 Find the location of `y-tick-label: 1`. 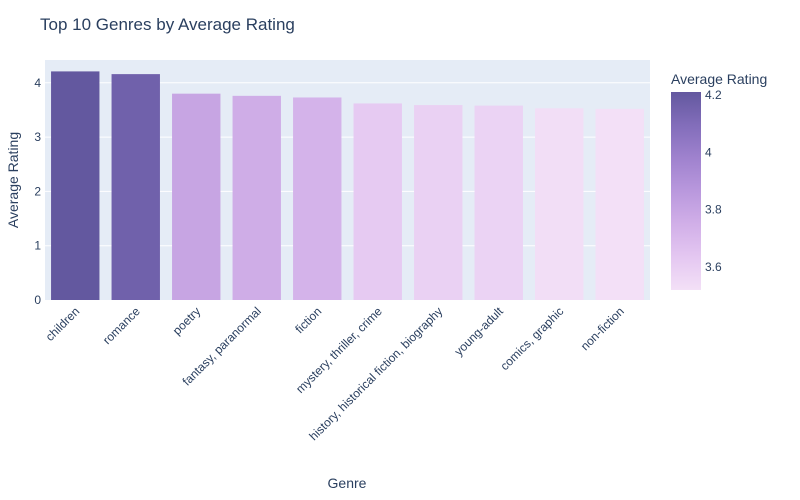

y-tick-label: 1 is located at coordinates (37, 246).